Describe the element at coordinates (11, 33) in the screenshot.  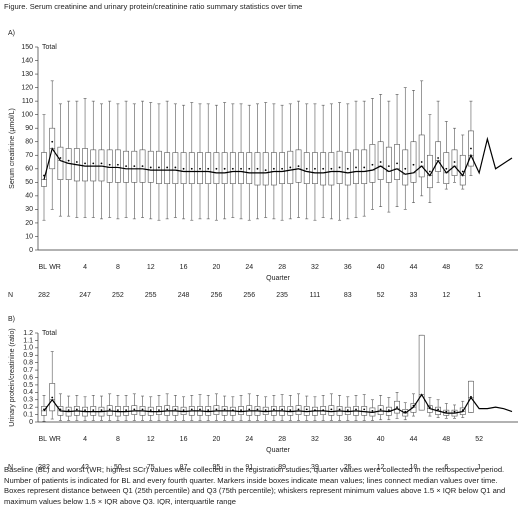
I see `panel-label: A)` at that location.